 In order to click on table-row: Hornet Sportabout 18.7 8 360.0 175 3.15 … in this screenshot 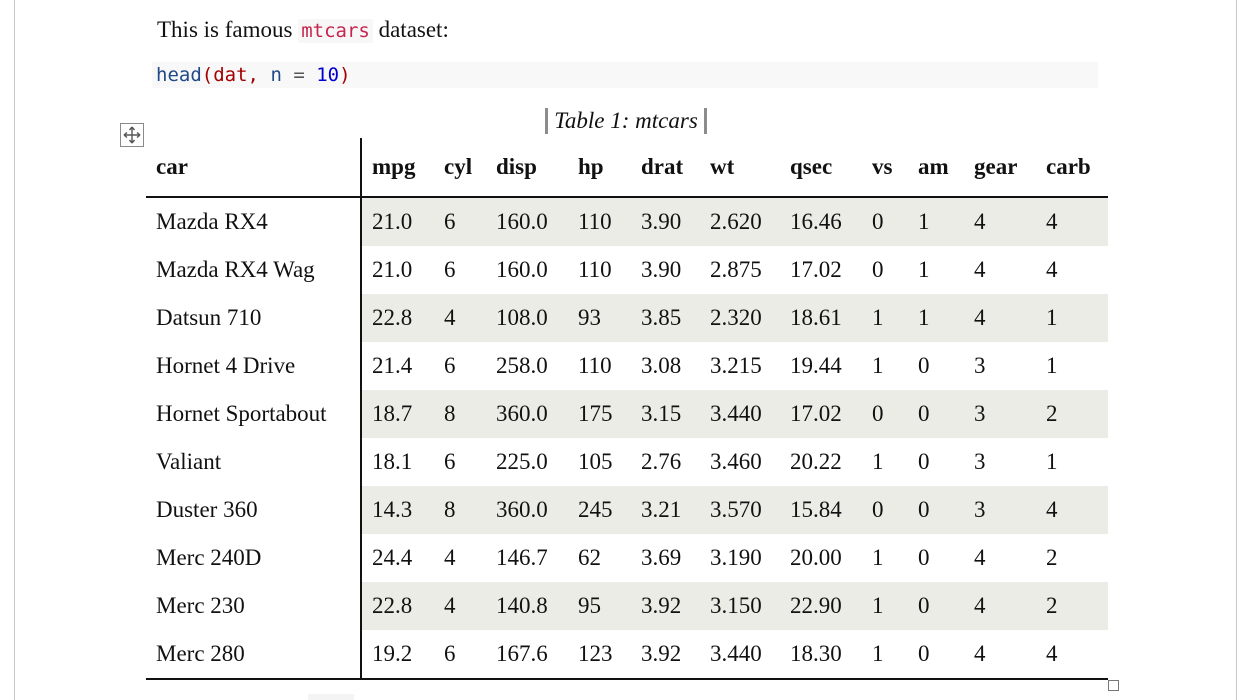, I will do `click(627, 414)`.